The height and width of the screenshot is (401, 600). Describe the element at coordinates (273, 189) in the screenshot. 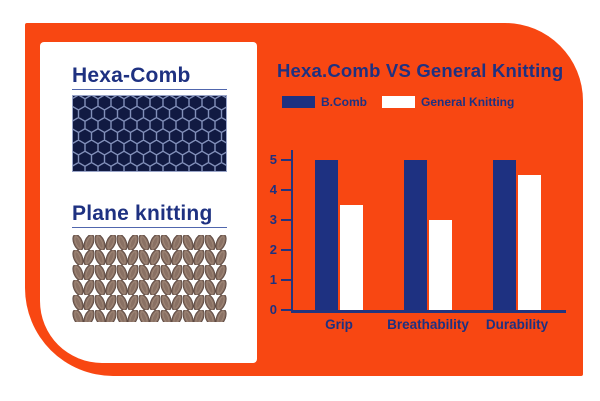

I see `y-tick-label-4: 4` at that location.